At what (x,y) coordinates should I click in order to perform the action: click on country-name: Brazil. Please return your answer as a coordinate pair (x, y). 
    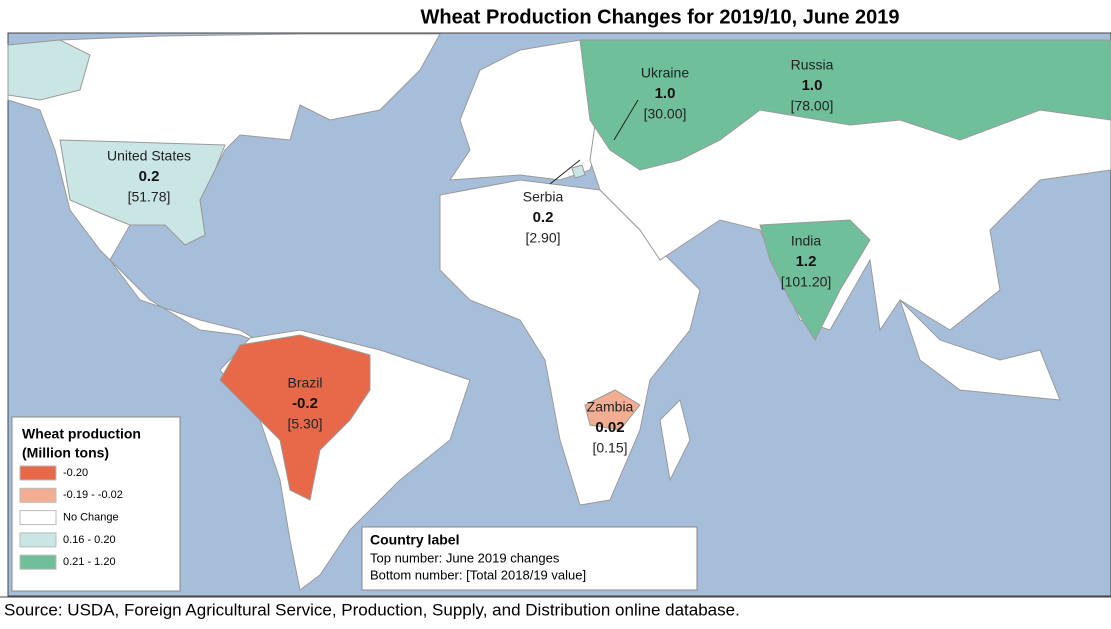
    Looking at the image, I should click on (304, 383).